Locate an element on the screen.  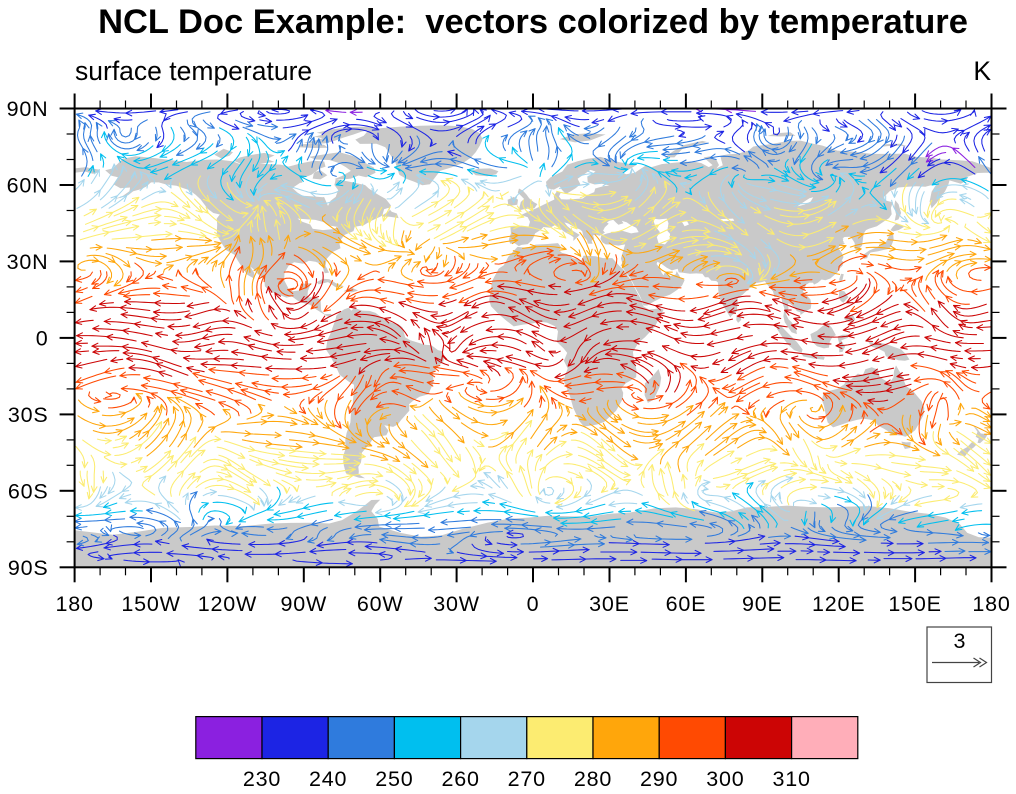
svg-text: 280 is located at coordinates (593, 779).